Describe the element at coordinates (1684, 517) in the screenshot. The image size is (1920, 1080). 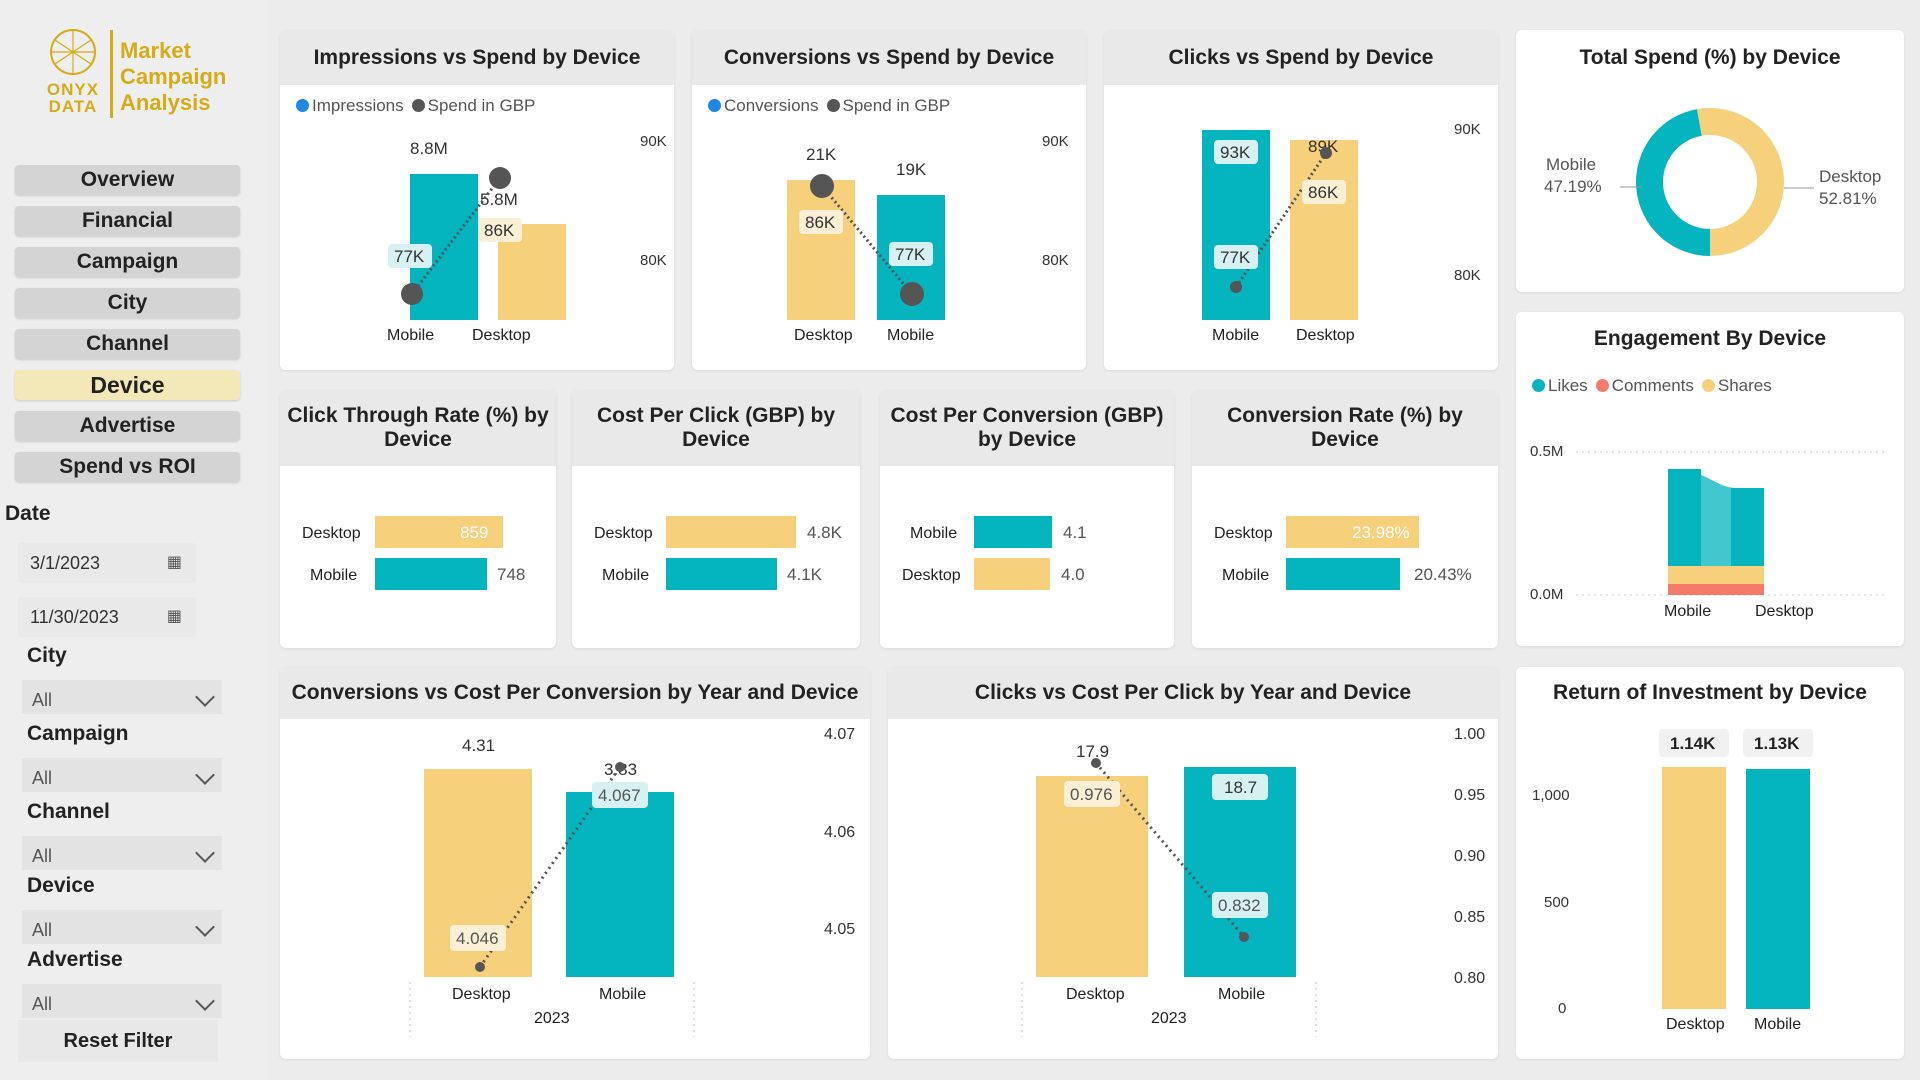
I see `bar-likes-mobile` at that location.